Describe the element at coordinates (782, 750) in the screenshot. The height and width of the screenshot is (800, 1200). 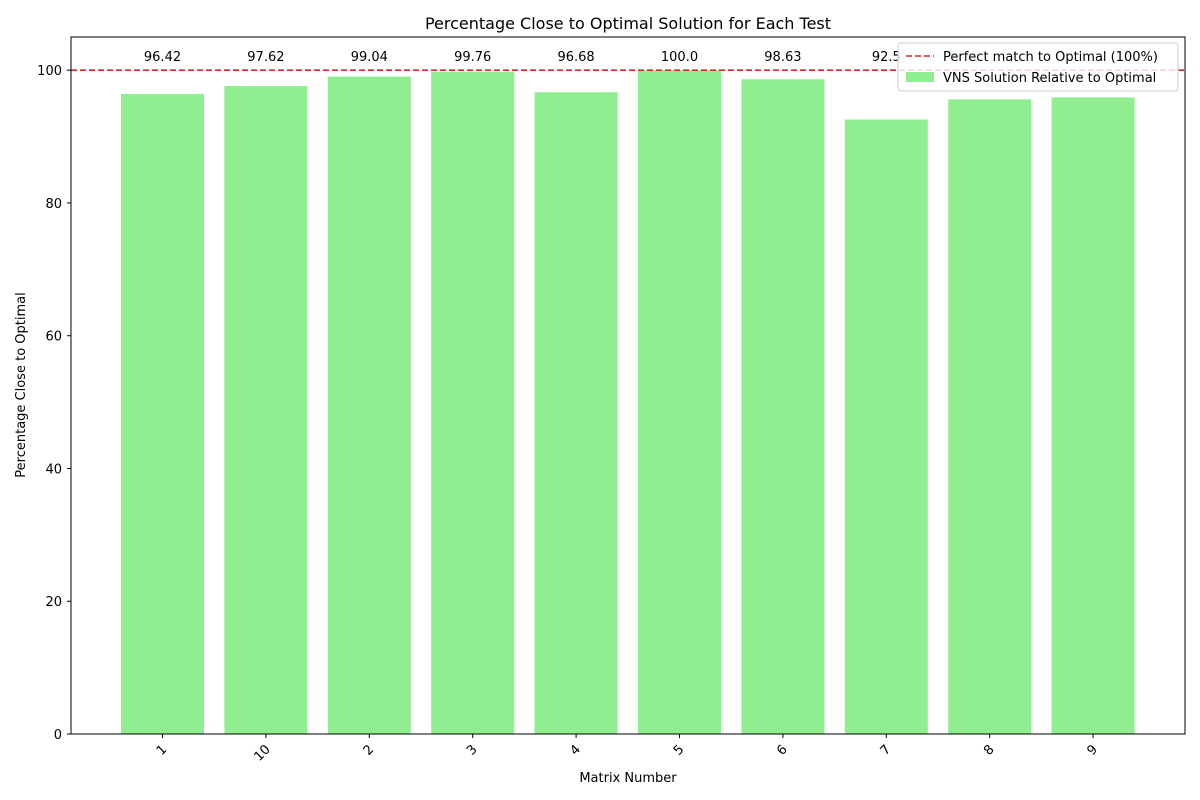
I see `x-tick-label-6: 6` at that location.